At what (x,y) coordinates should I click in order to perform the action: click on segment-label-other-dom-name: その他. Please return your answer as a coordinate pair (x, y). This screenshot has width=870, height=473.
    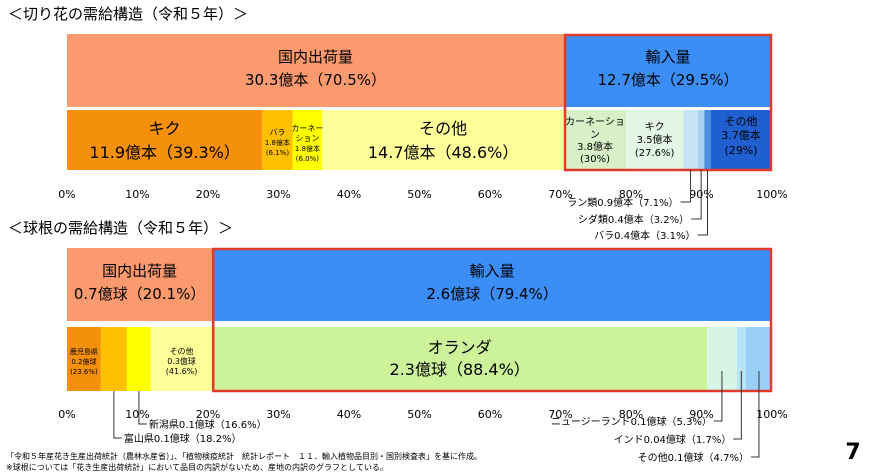
    Looking at the image, I should click on (443, 128).